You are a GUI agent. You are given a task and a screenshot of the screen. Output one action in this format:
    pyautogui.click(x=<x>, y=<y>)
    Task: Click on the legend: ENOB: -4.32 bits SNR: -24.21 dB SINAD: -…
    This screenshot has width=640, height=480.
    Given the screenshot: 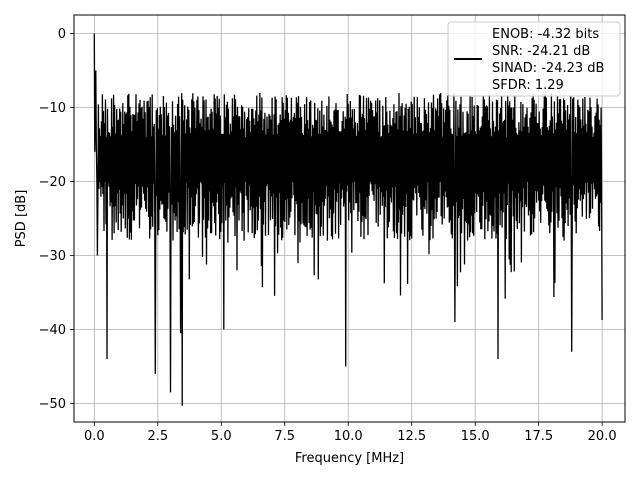 What is the action you would take?
    pyautogui.click(x=534, y=59)
    